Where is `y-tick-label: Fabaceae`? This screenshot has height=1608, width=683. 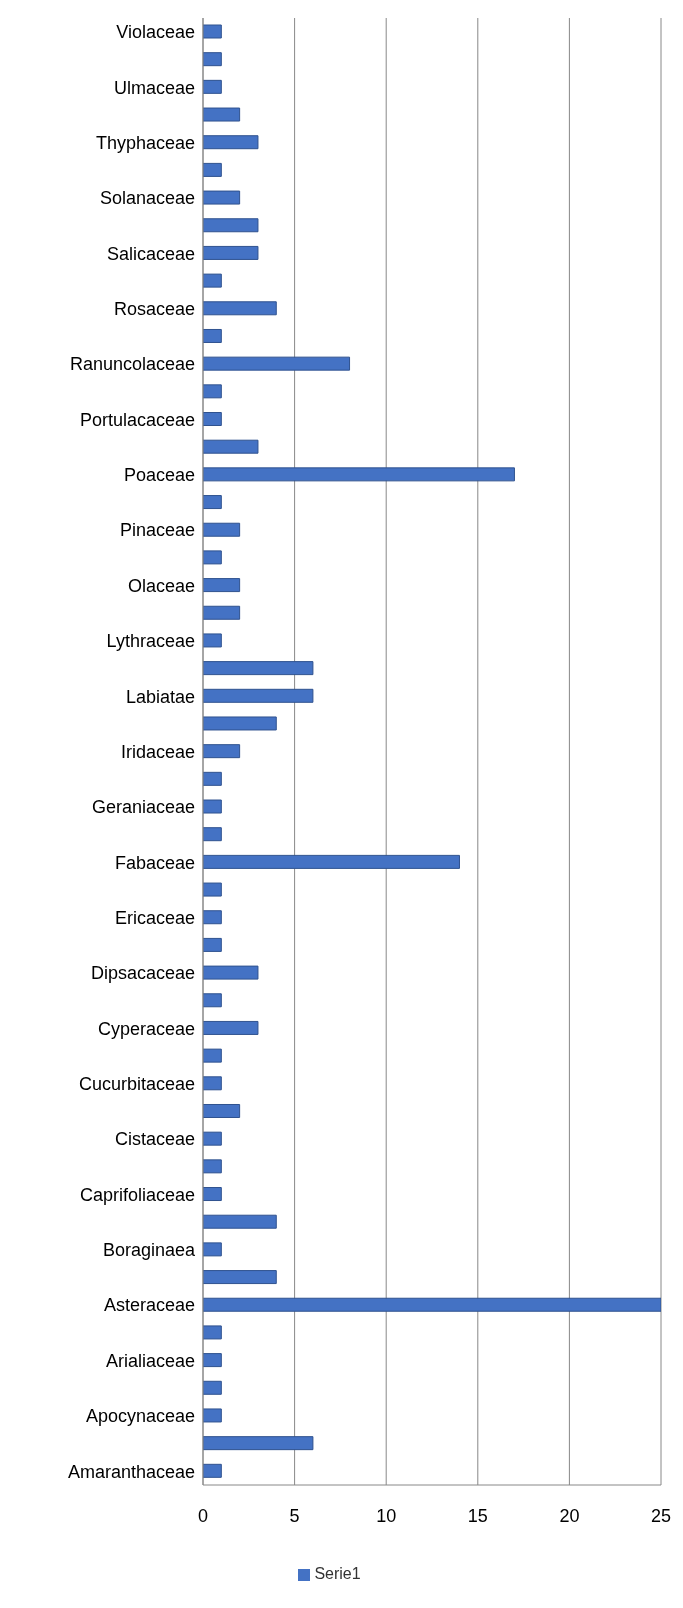
y-tick-label: Fabaceae is located at coordinates (154, 862).